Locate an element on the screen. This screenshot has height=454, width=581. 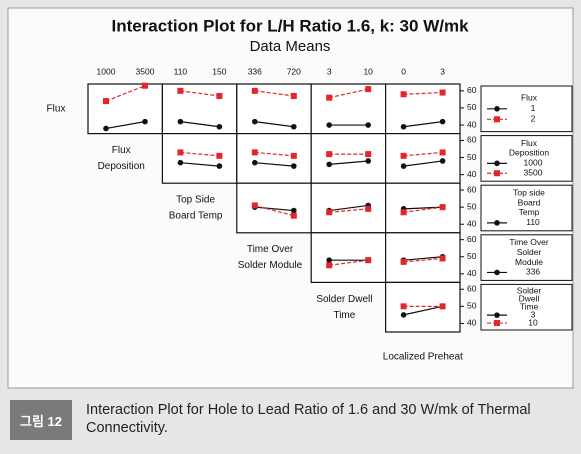
legend-title: Dwell is located at coordinates (529, 299).